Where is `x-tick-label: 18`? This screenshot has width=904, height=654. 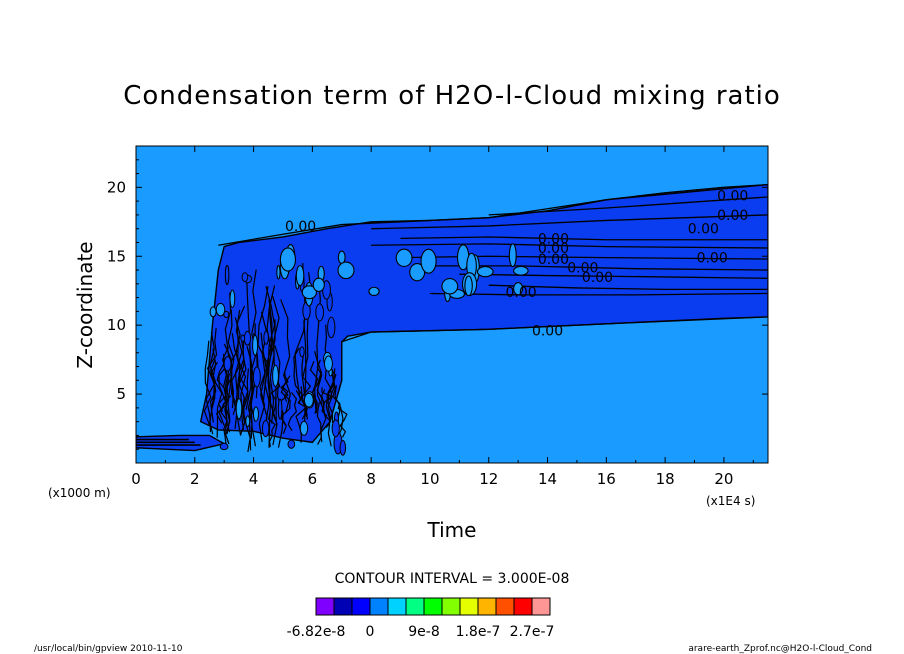
x-tick-label: 18 is located at coordinates (665, 479).